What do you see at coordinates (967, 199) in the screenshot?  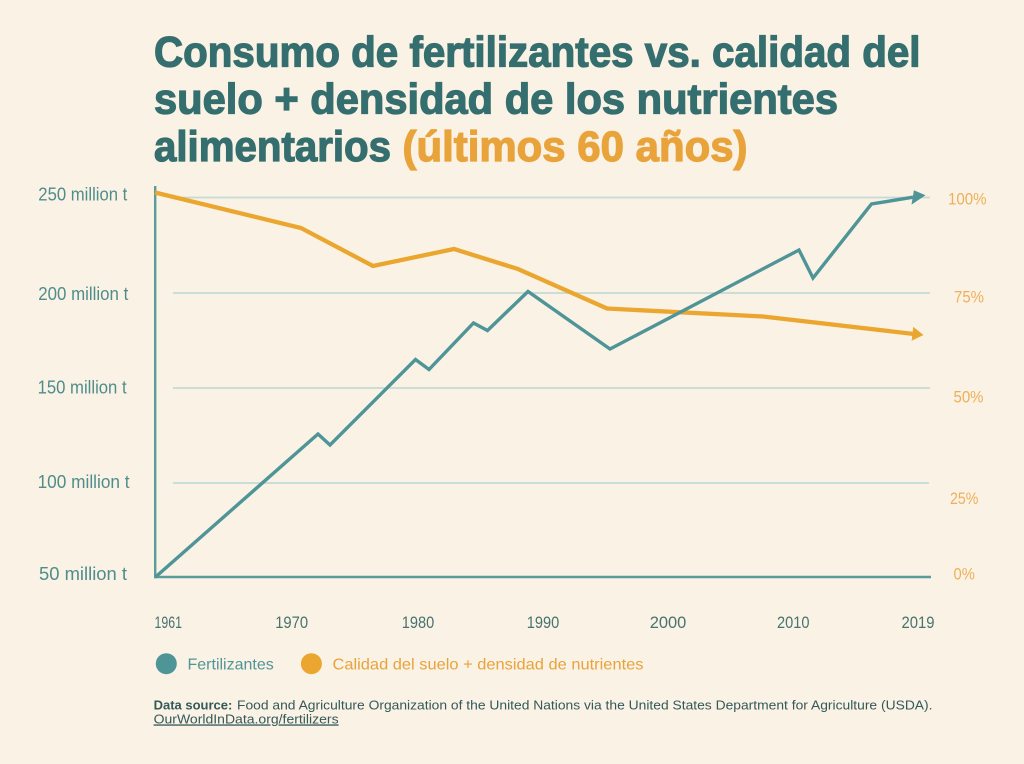 I see `svg-text: 100%` at bounding box center [967, 199].